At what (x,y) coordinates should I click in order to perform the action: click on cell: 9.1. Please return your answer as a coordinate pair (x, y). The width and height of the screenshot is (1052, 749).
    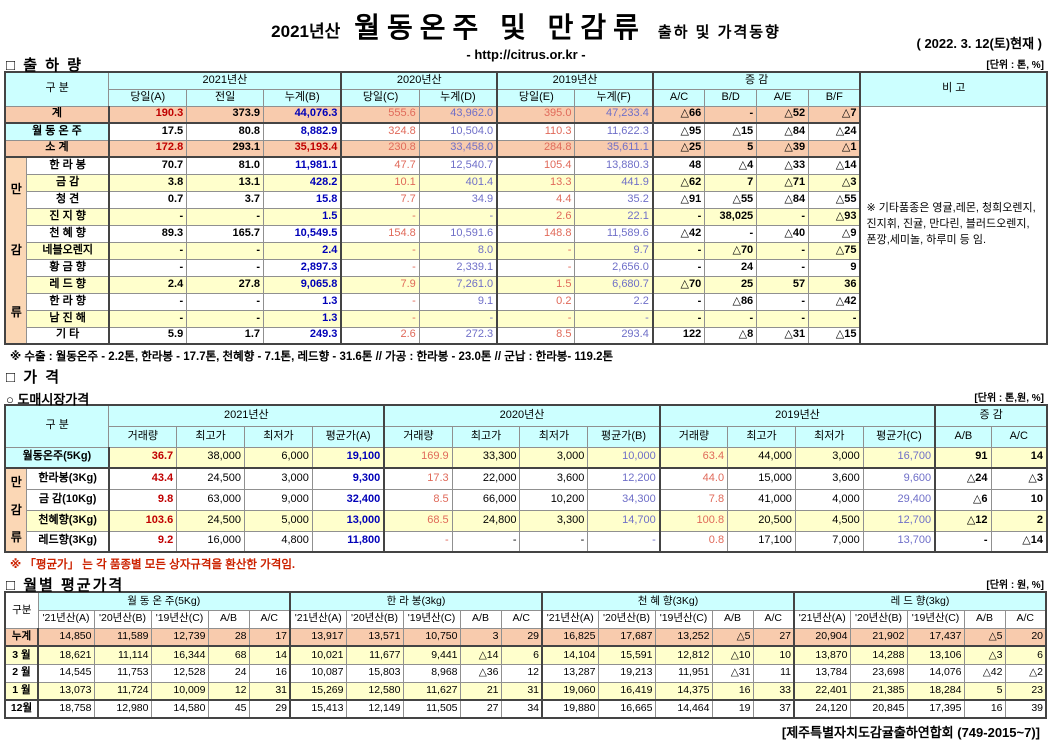
    Looking at the image, I should click on (458, 301).